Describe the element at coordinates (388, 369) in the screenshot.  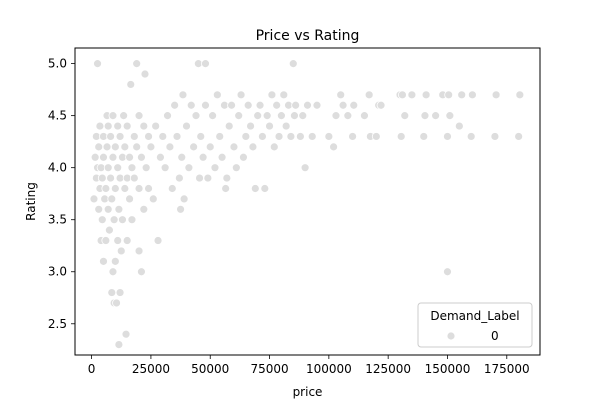
I see `x-tick-label: 125000` at that location.